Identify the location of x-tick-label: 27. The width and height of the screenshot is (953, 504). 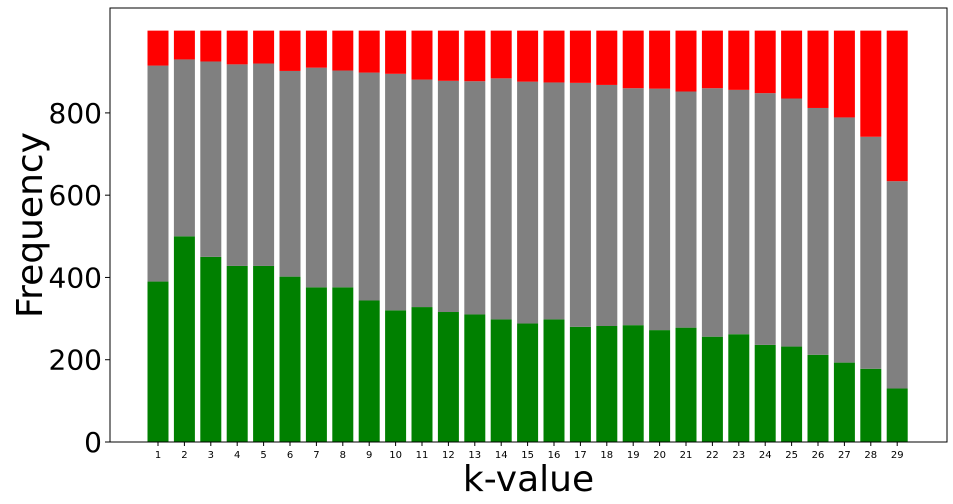
(844, 455).